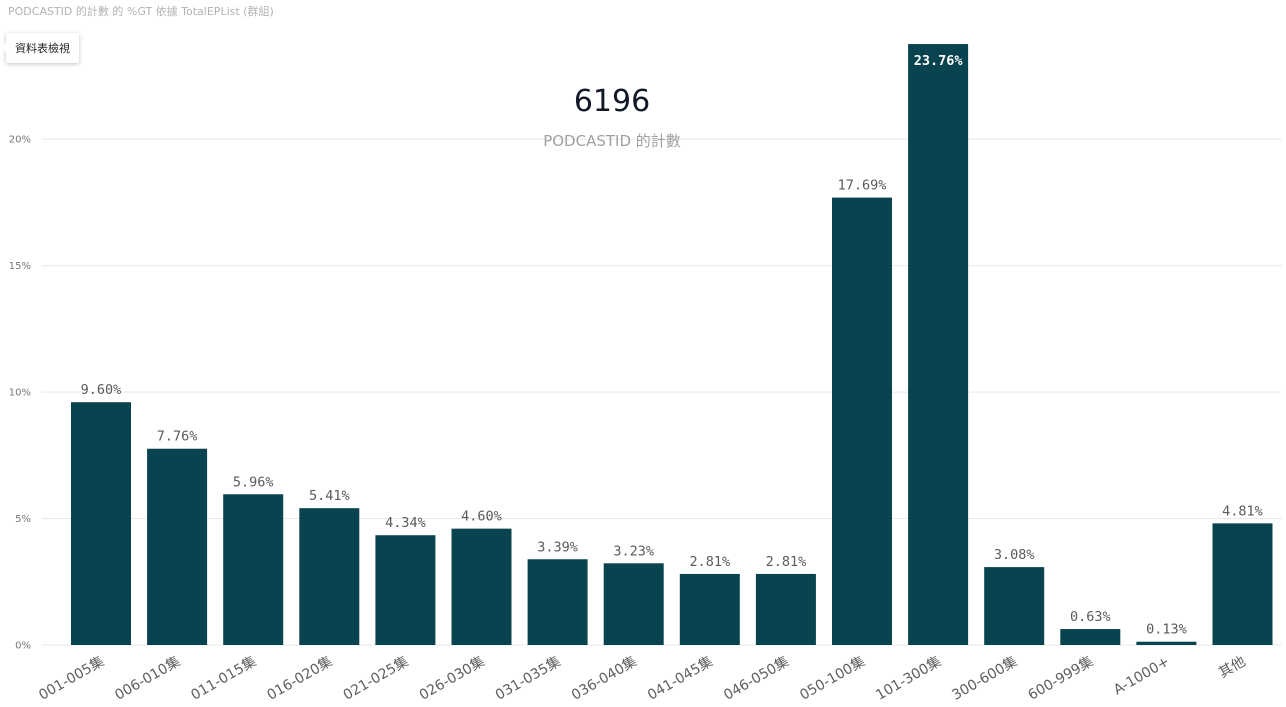 The height and width of the screenshot is (707, 1286). I want to click on data-label: 4.60%, so click(481, 517).